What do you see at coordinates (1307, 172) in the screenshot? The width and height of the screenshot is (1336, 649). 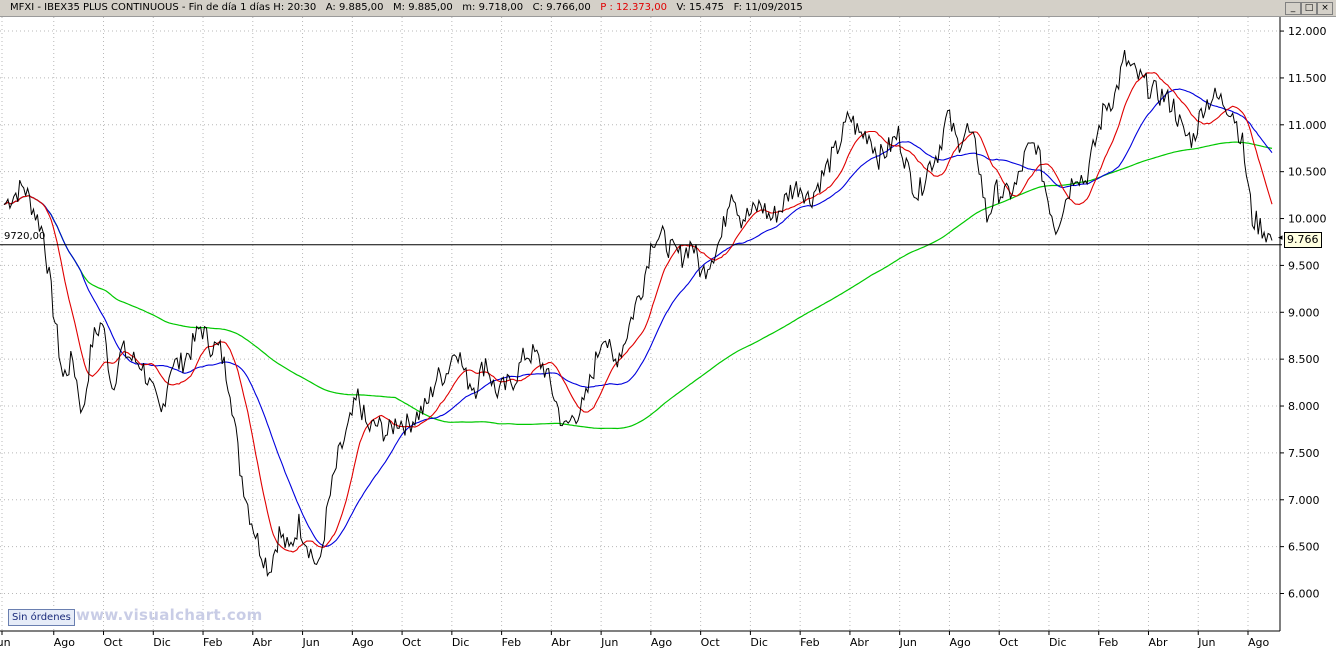 I see `y-tick-label: 10.500` at bounding box center [1307, 172].